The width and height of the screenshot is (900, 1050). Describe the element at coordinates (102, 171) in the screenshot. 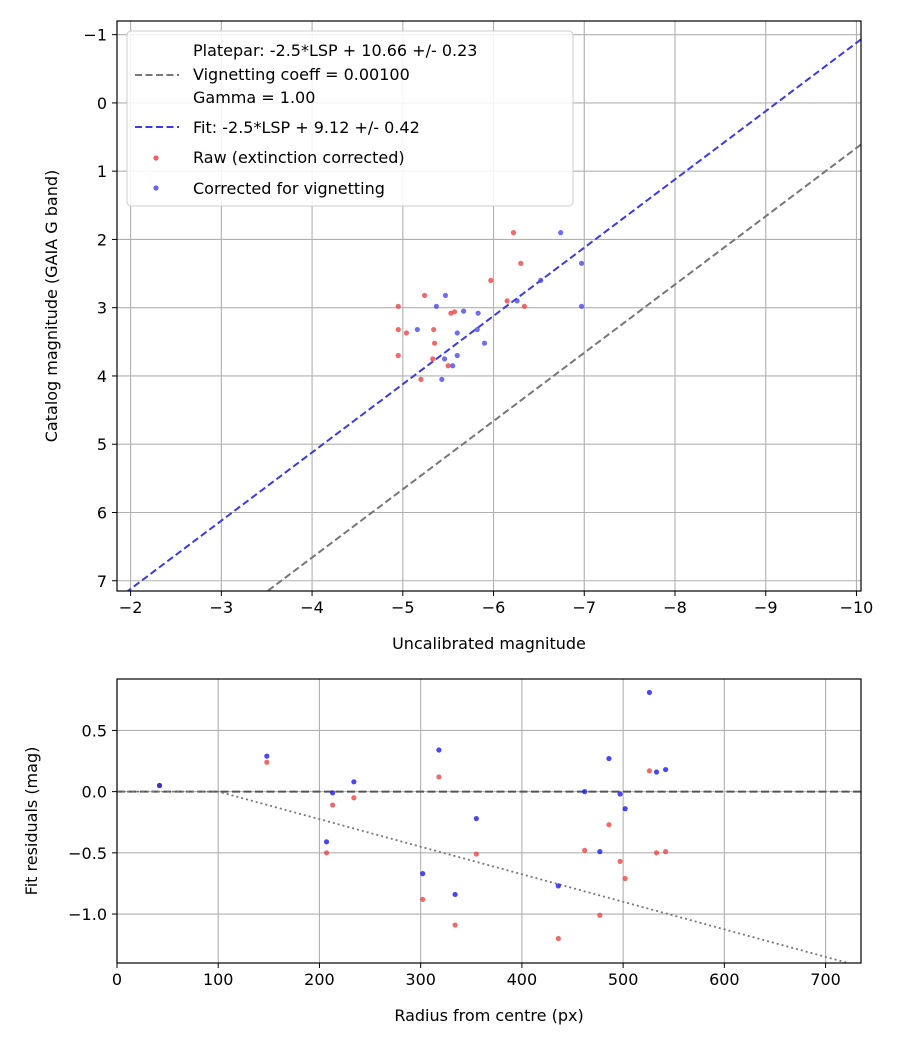

I see `top-y-tick-label: 1` at that location.